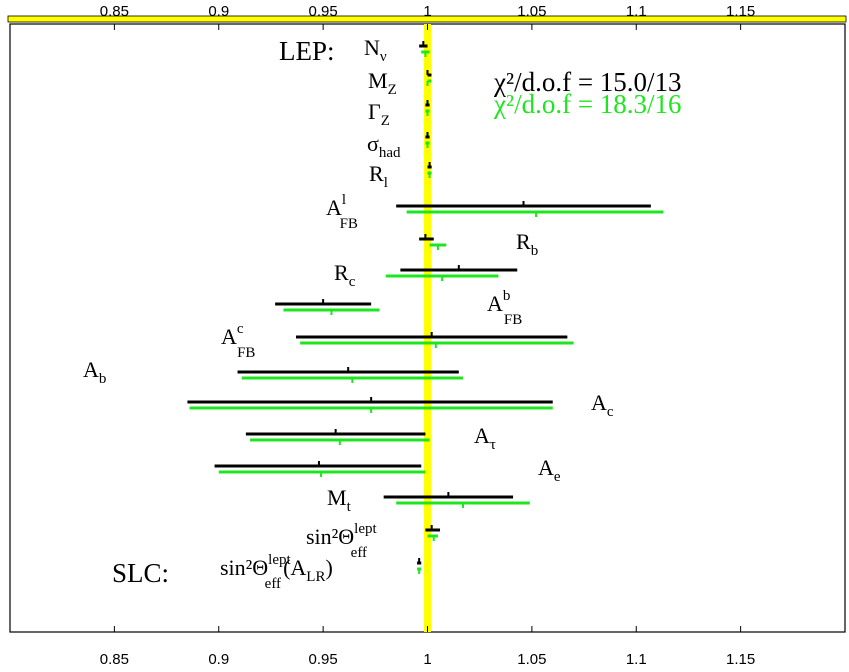 The width and height of the screenshot is (849, 672). I want to click on label-sin2alr: sin²Θlept eff(ALR), so click(276, 572).